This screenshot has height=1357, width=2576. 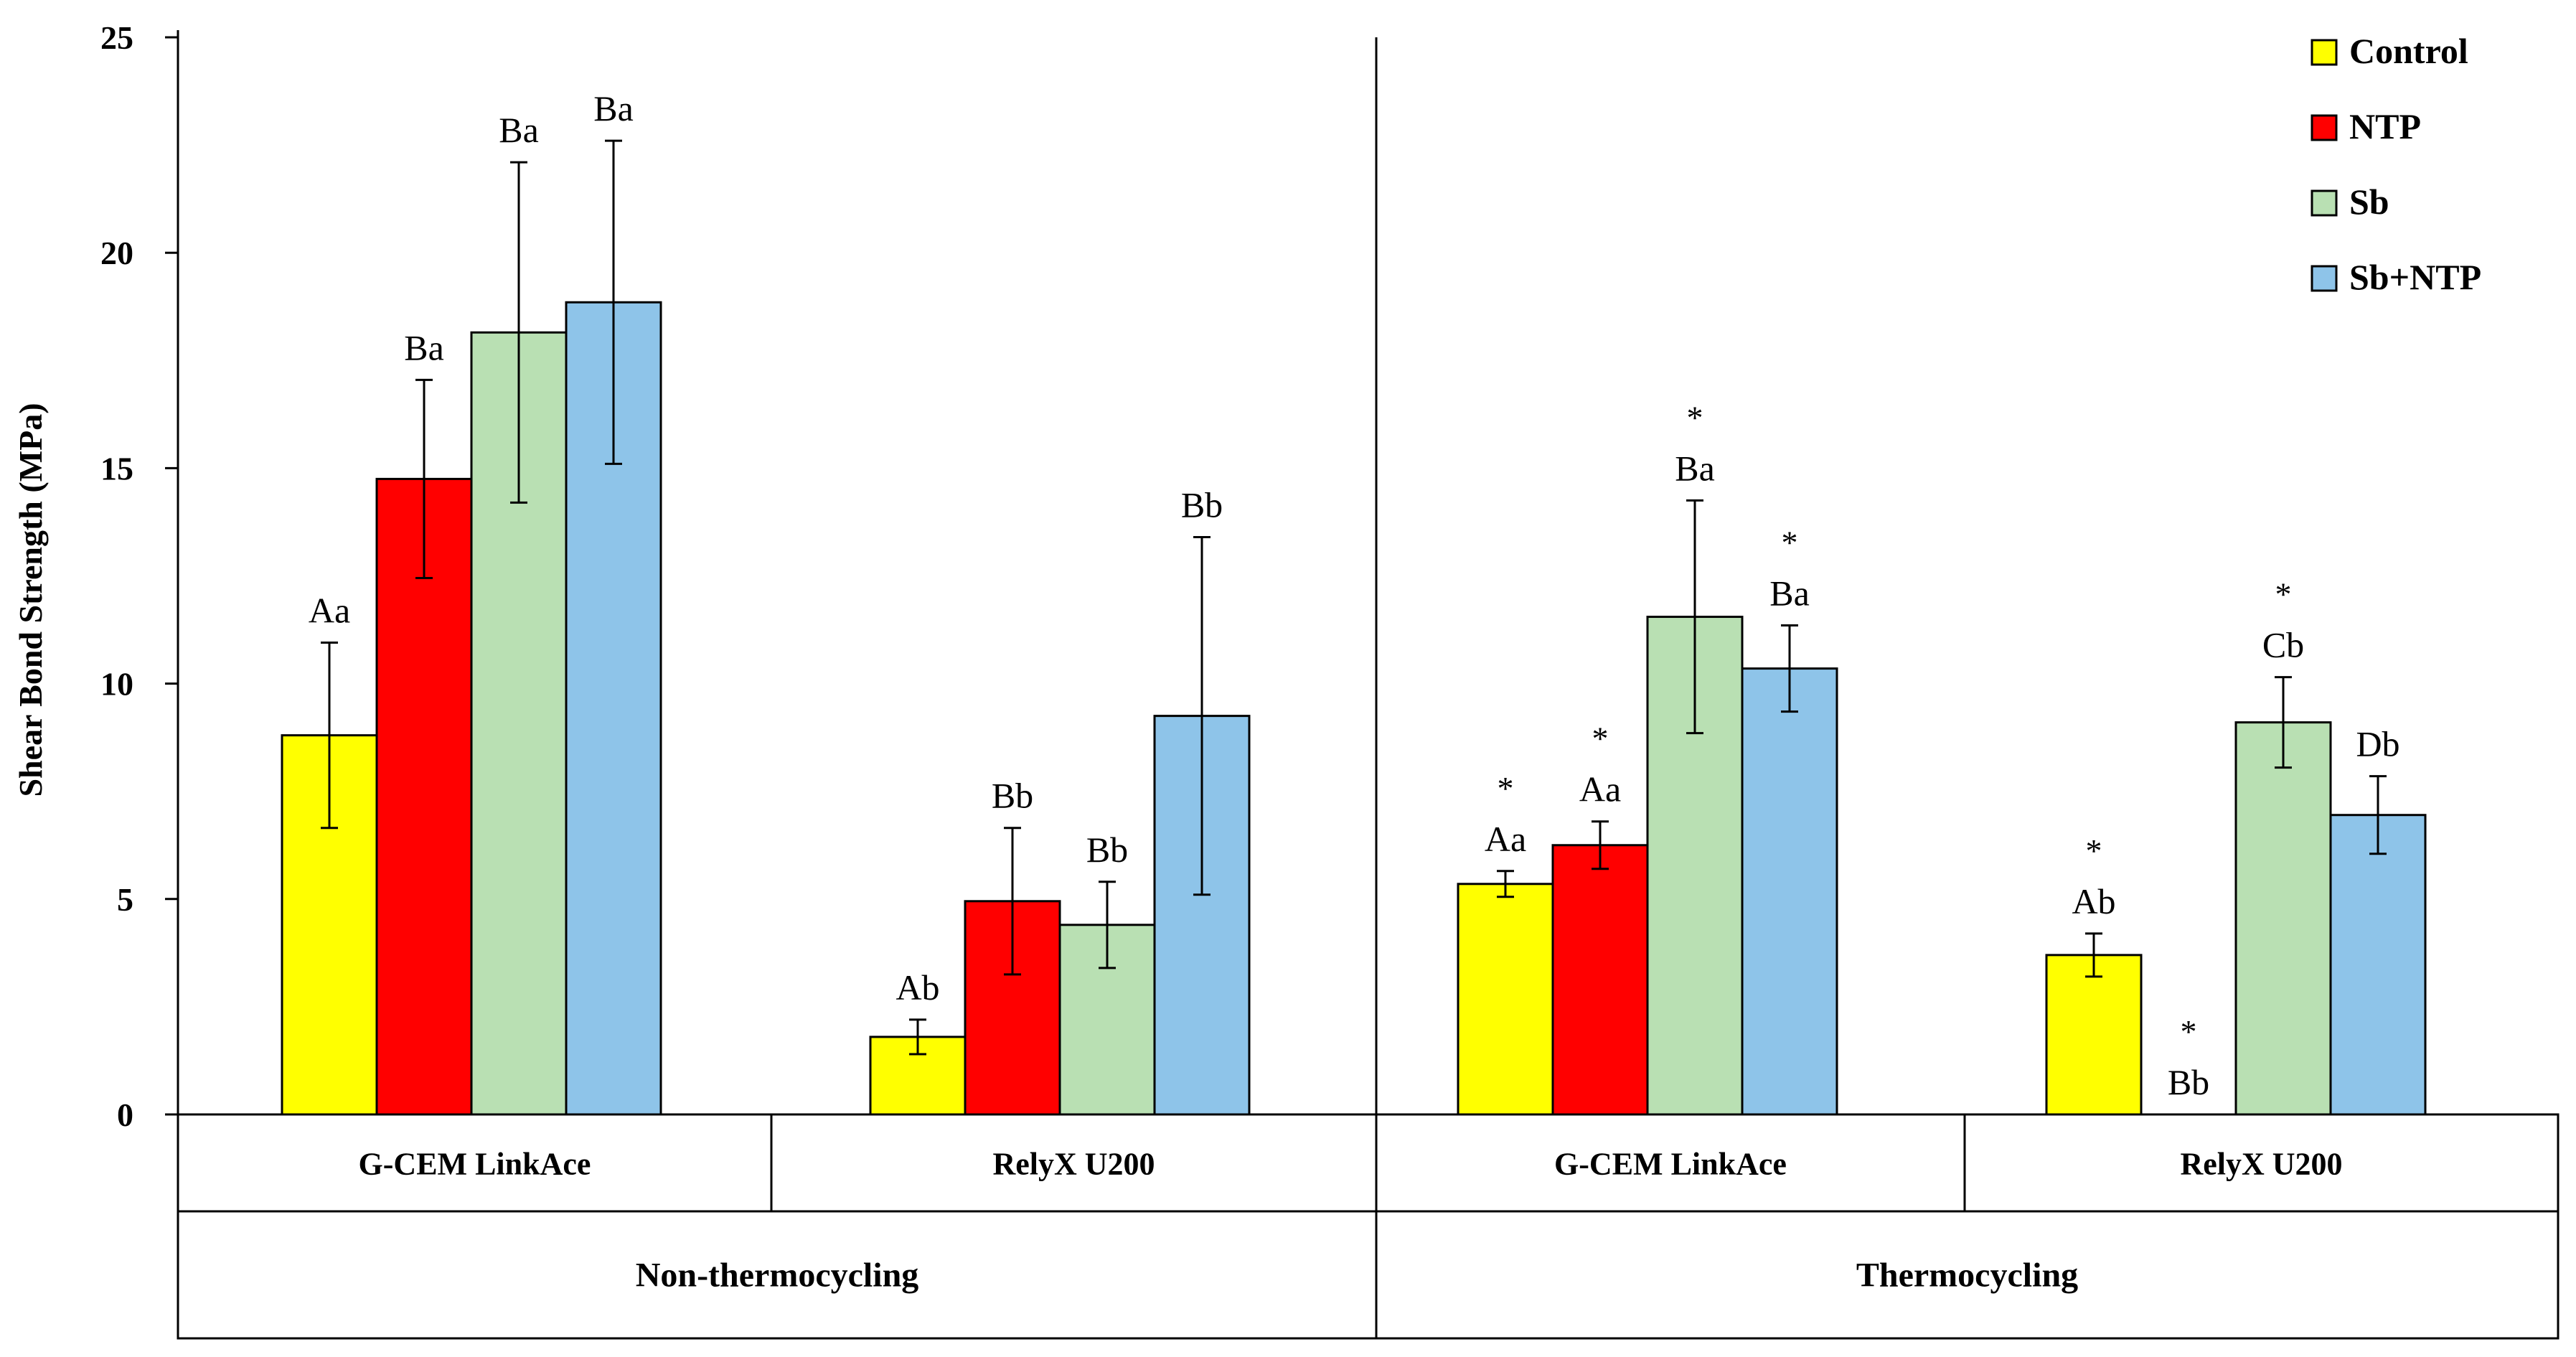 What do you see at coordinates (1967, 1276) in the screenshot?
I see `condition-label: Thermocycling` at bounding box center [1967, 1276].